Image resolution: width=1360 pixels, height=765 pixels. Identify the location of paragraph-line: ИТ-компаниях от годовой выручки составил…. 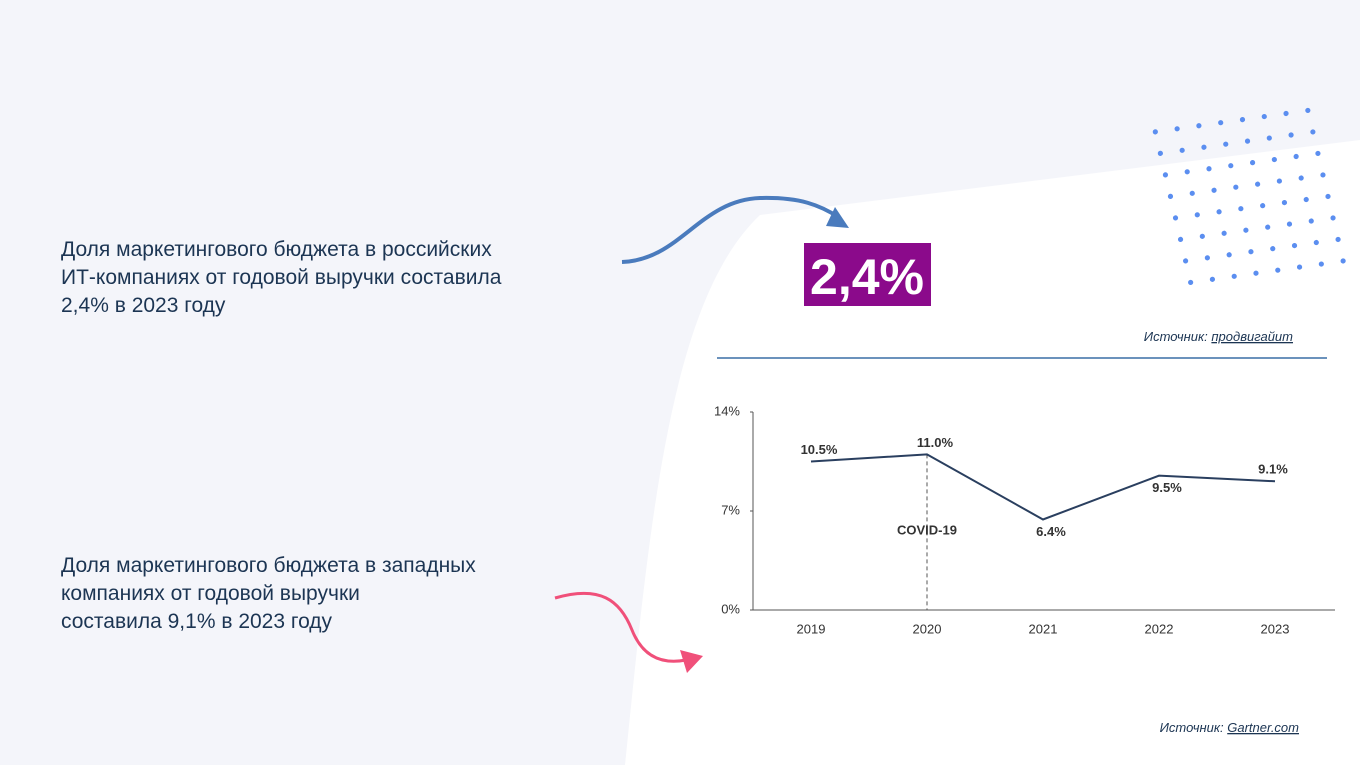
(281, 277).